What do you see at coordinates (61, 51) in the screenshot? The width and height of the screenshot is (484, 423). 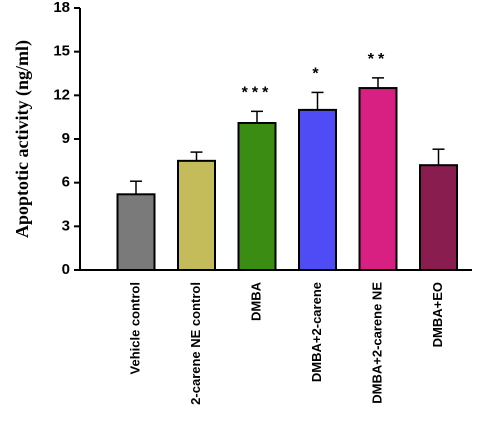 I see `y-tick-label: 15` at bounding box center [61, 51].